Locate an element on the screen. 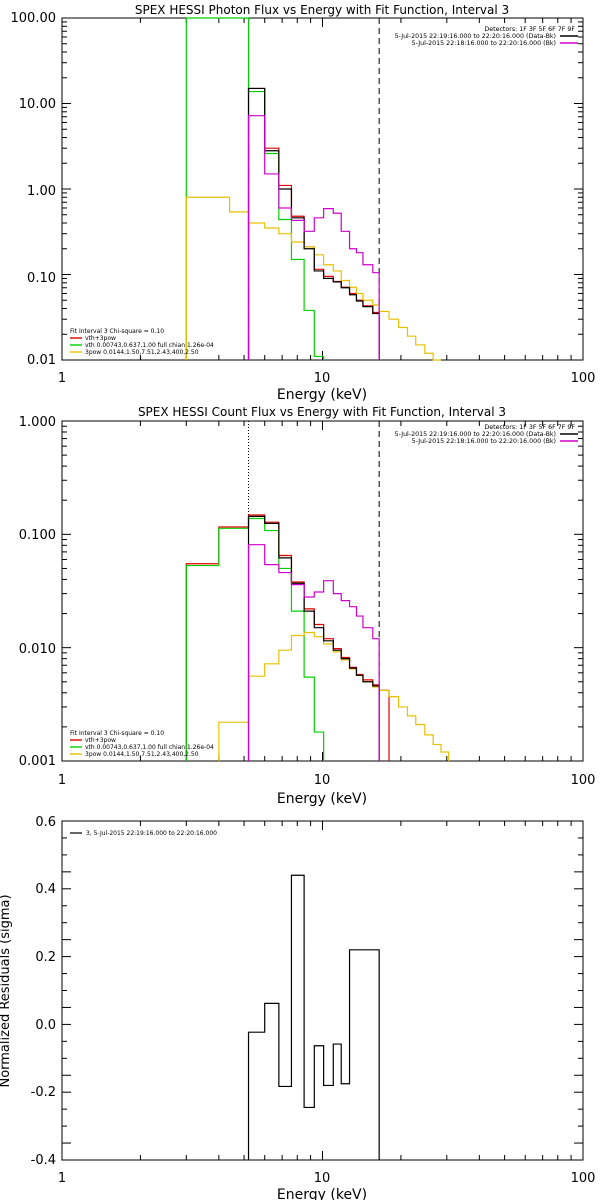 This screenshot has height=1204, width=600. y-tick-label: 0.4 is located at coordinates (45, 889).